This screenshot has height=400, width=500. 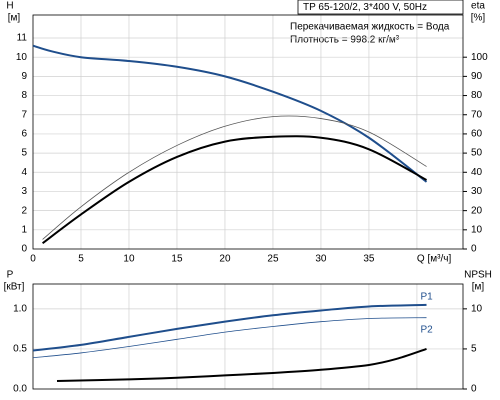 What do you see at coordinates (478, 6) in the screenshot?
I see `y2-axis-label: eta` at bounding box center [478, 6].